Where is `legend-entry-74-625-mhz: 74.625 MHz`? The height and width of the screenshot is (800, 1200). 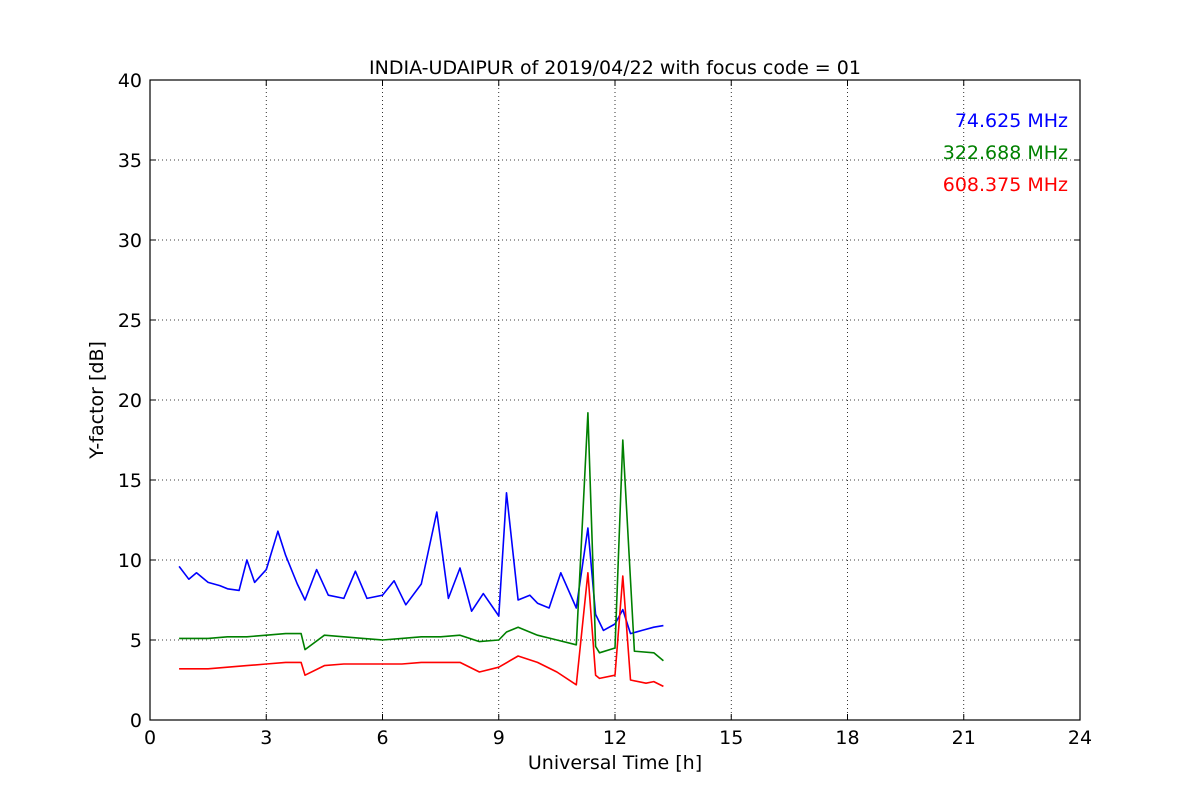 legend-entry-74-625-mhz: 74.625 MHz is located at coordinates (1011, 121).